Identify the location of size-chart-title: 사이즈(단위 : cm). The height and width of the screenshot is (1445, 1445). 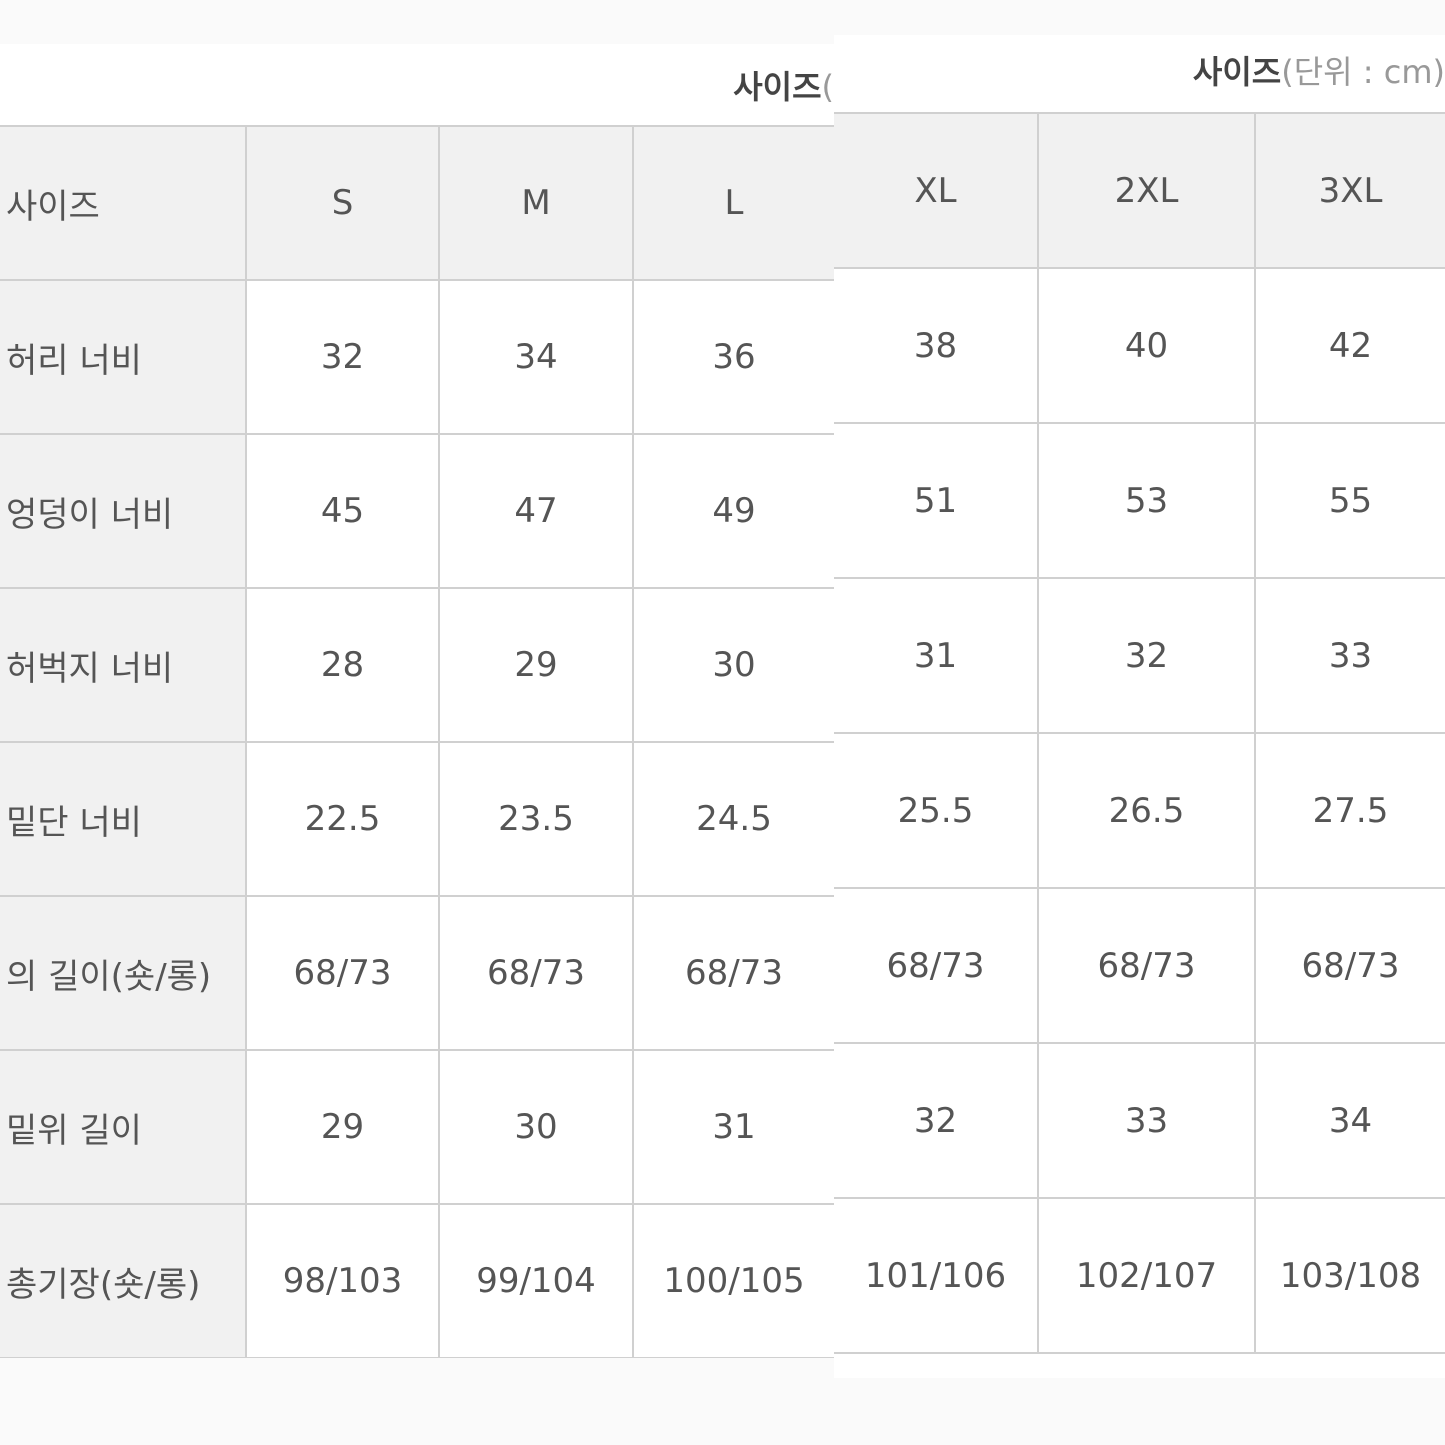
(1319, 70).